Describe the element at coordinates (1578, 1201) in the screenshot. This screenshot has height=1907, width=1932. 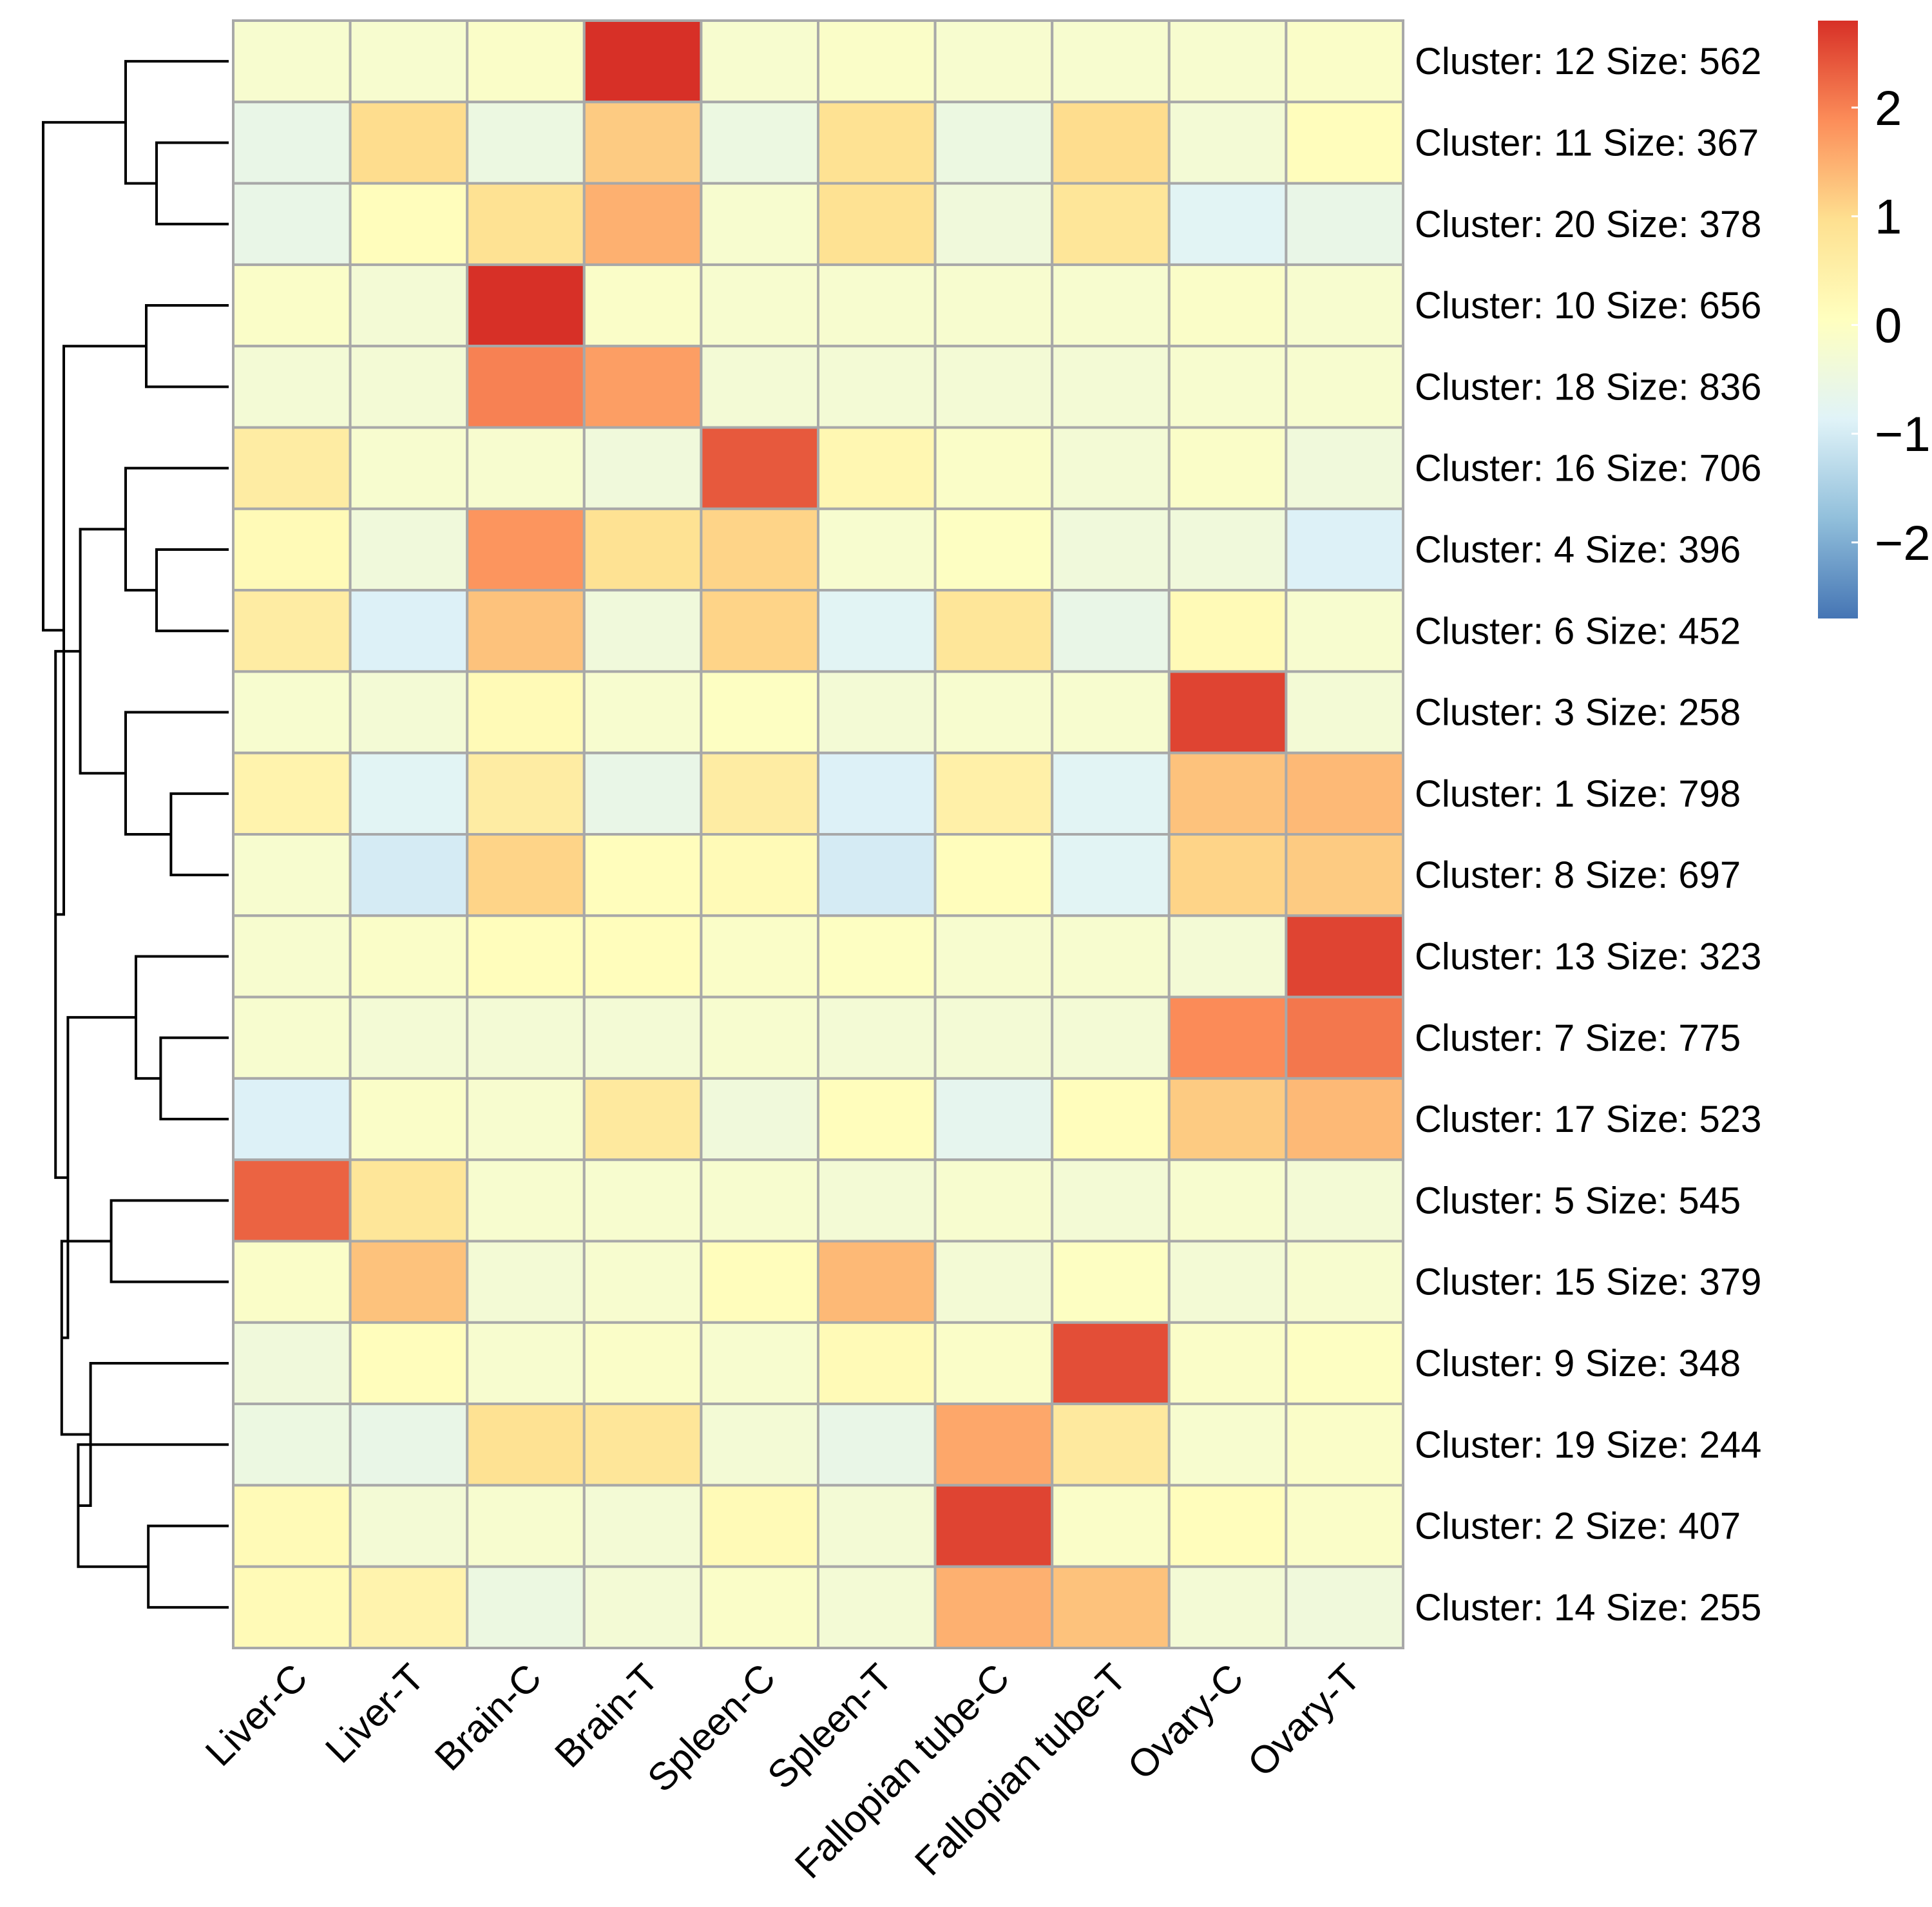
I see `row-label: Cluster: 5 Size: 545` at that location.